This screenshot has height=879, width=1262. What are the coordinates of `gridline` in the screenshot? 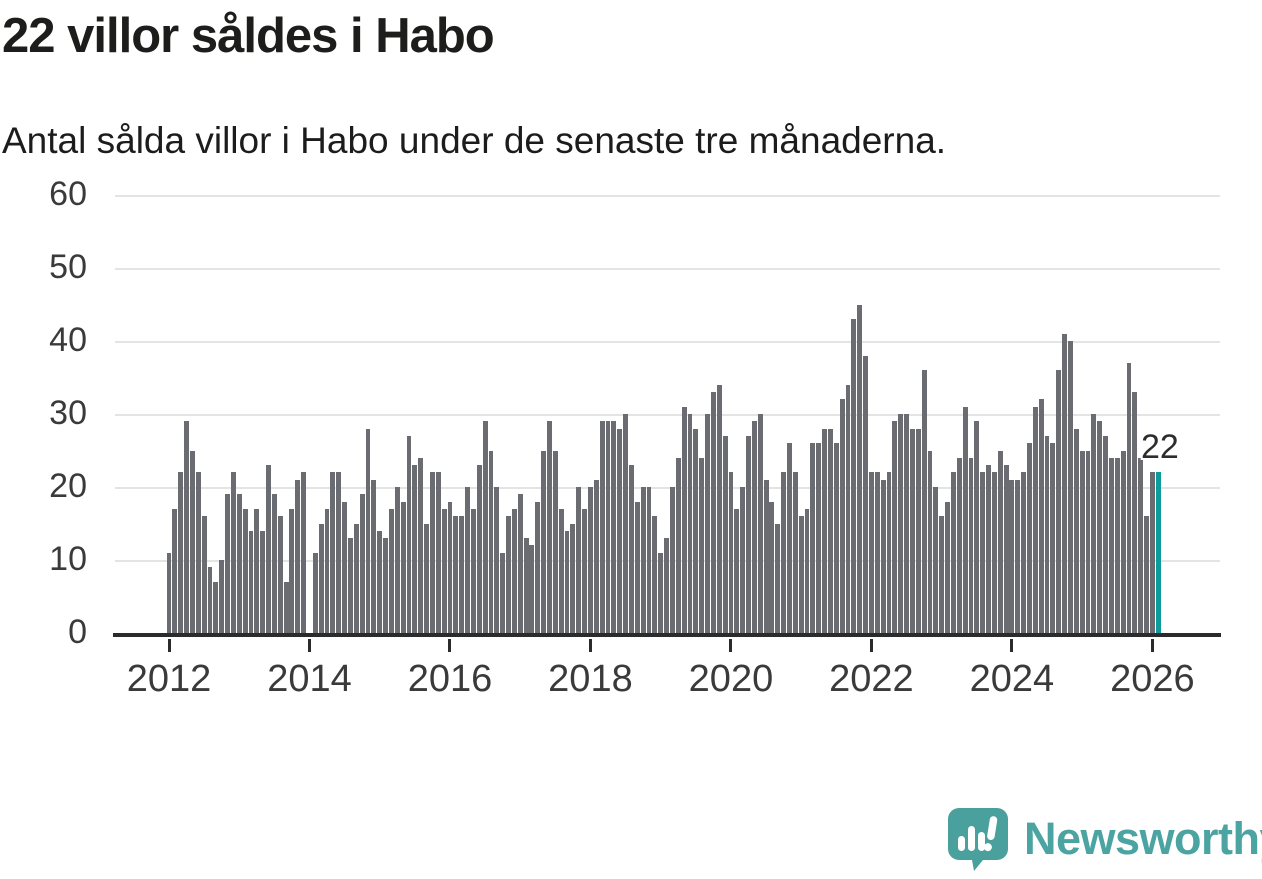 It's located at (667, 415).